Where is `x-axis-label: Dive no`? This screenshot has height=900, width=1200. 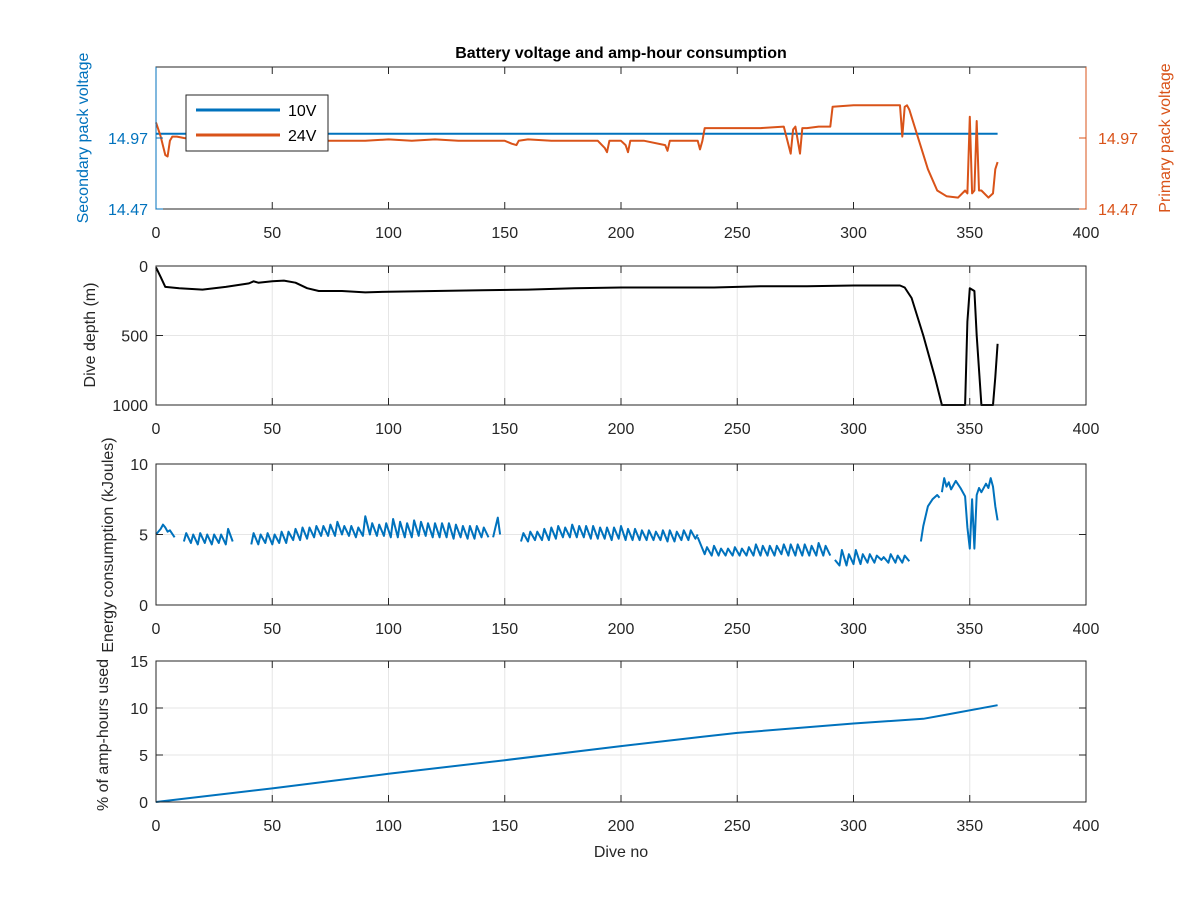
x-axis-label: Dive no is located at coordinates (621, 852).